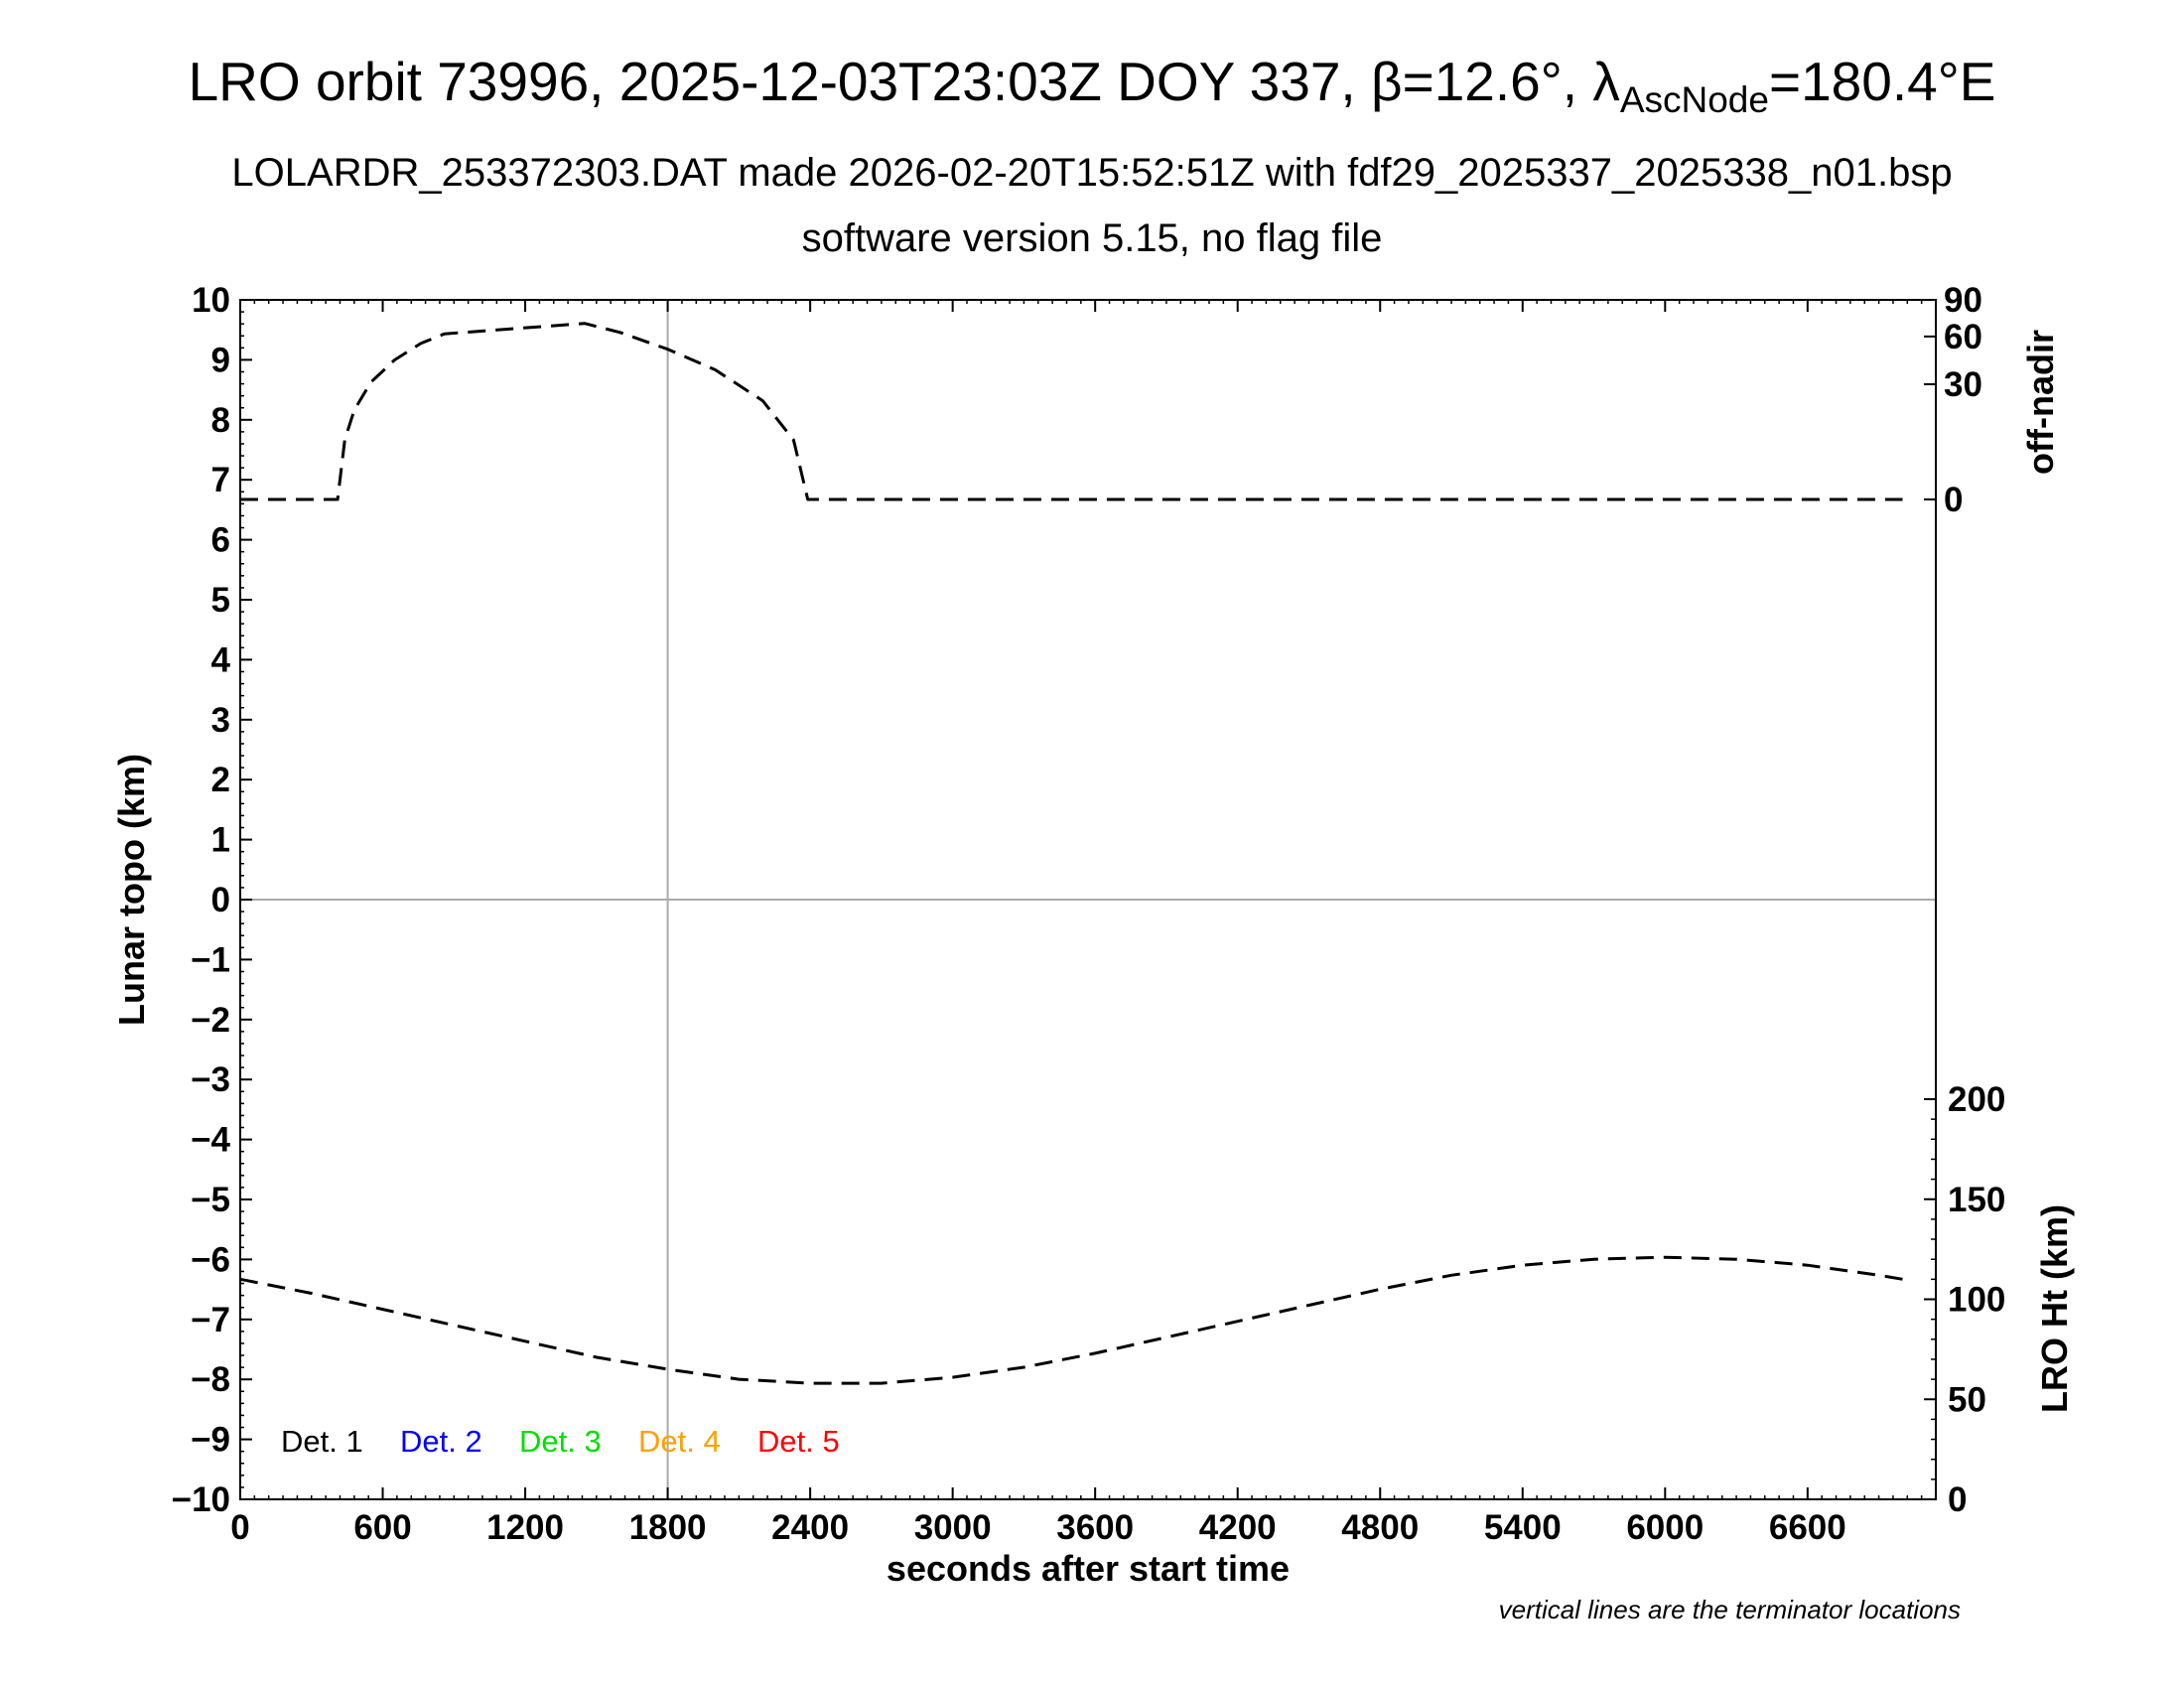  I want to click on y-tick-label: 6, so click(220, 540).